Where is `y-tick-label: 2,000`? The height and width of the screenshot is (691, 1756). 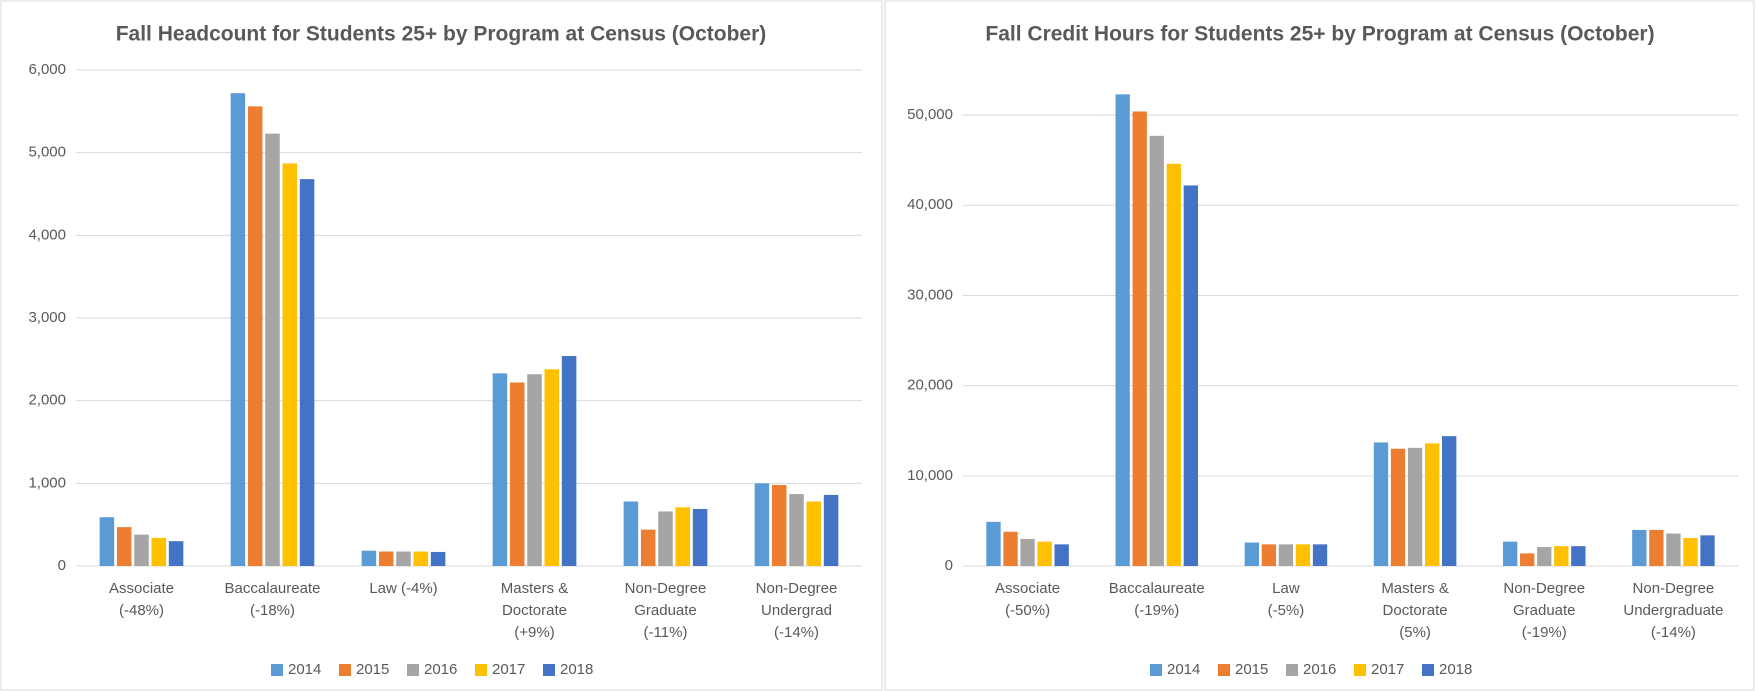
y-tick-label: 2,000 is located at coordinates (47, 400).